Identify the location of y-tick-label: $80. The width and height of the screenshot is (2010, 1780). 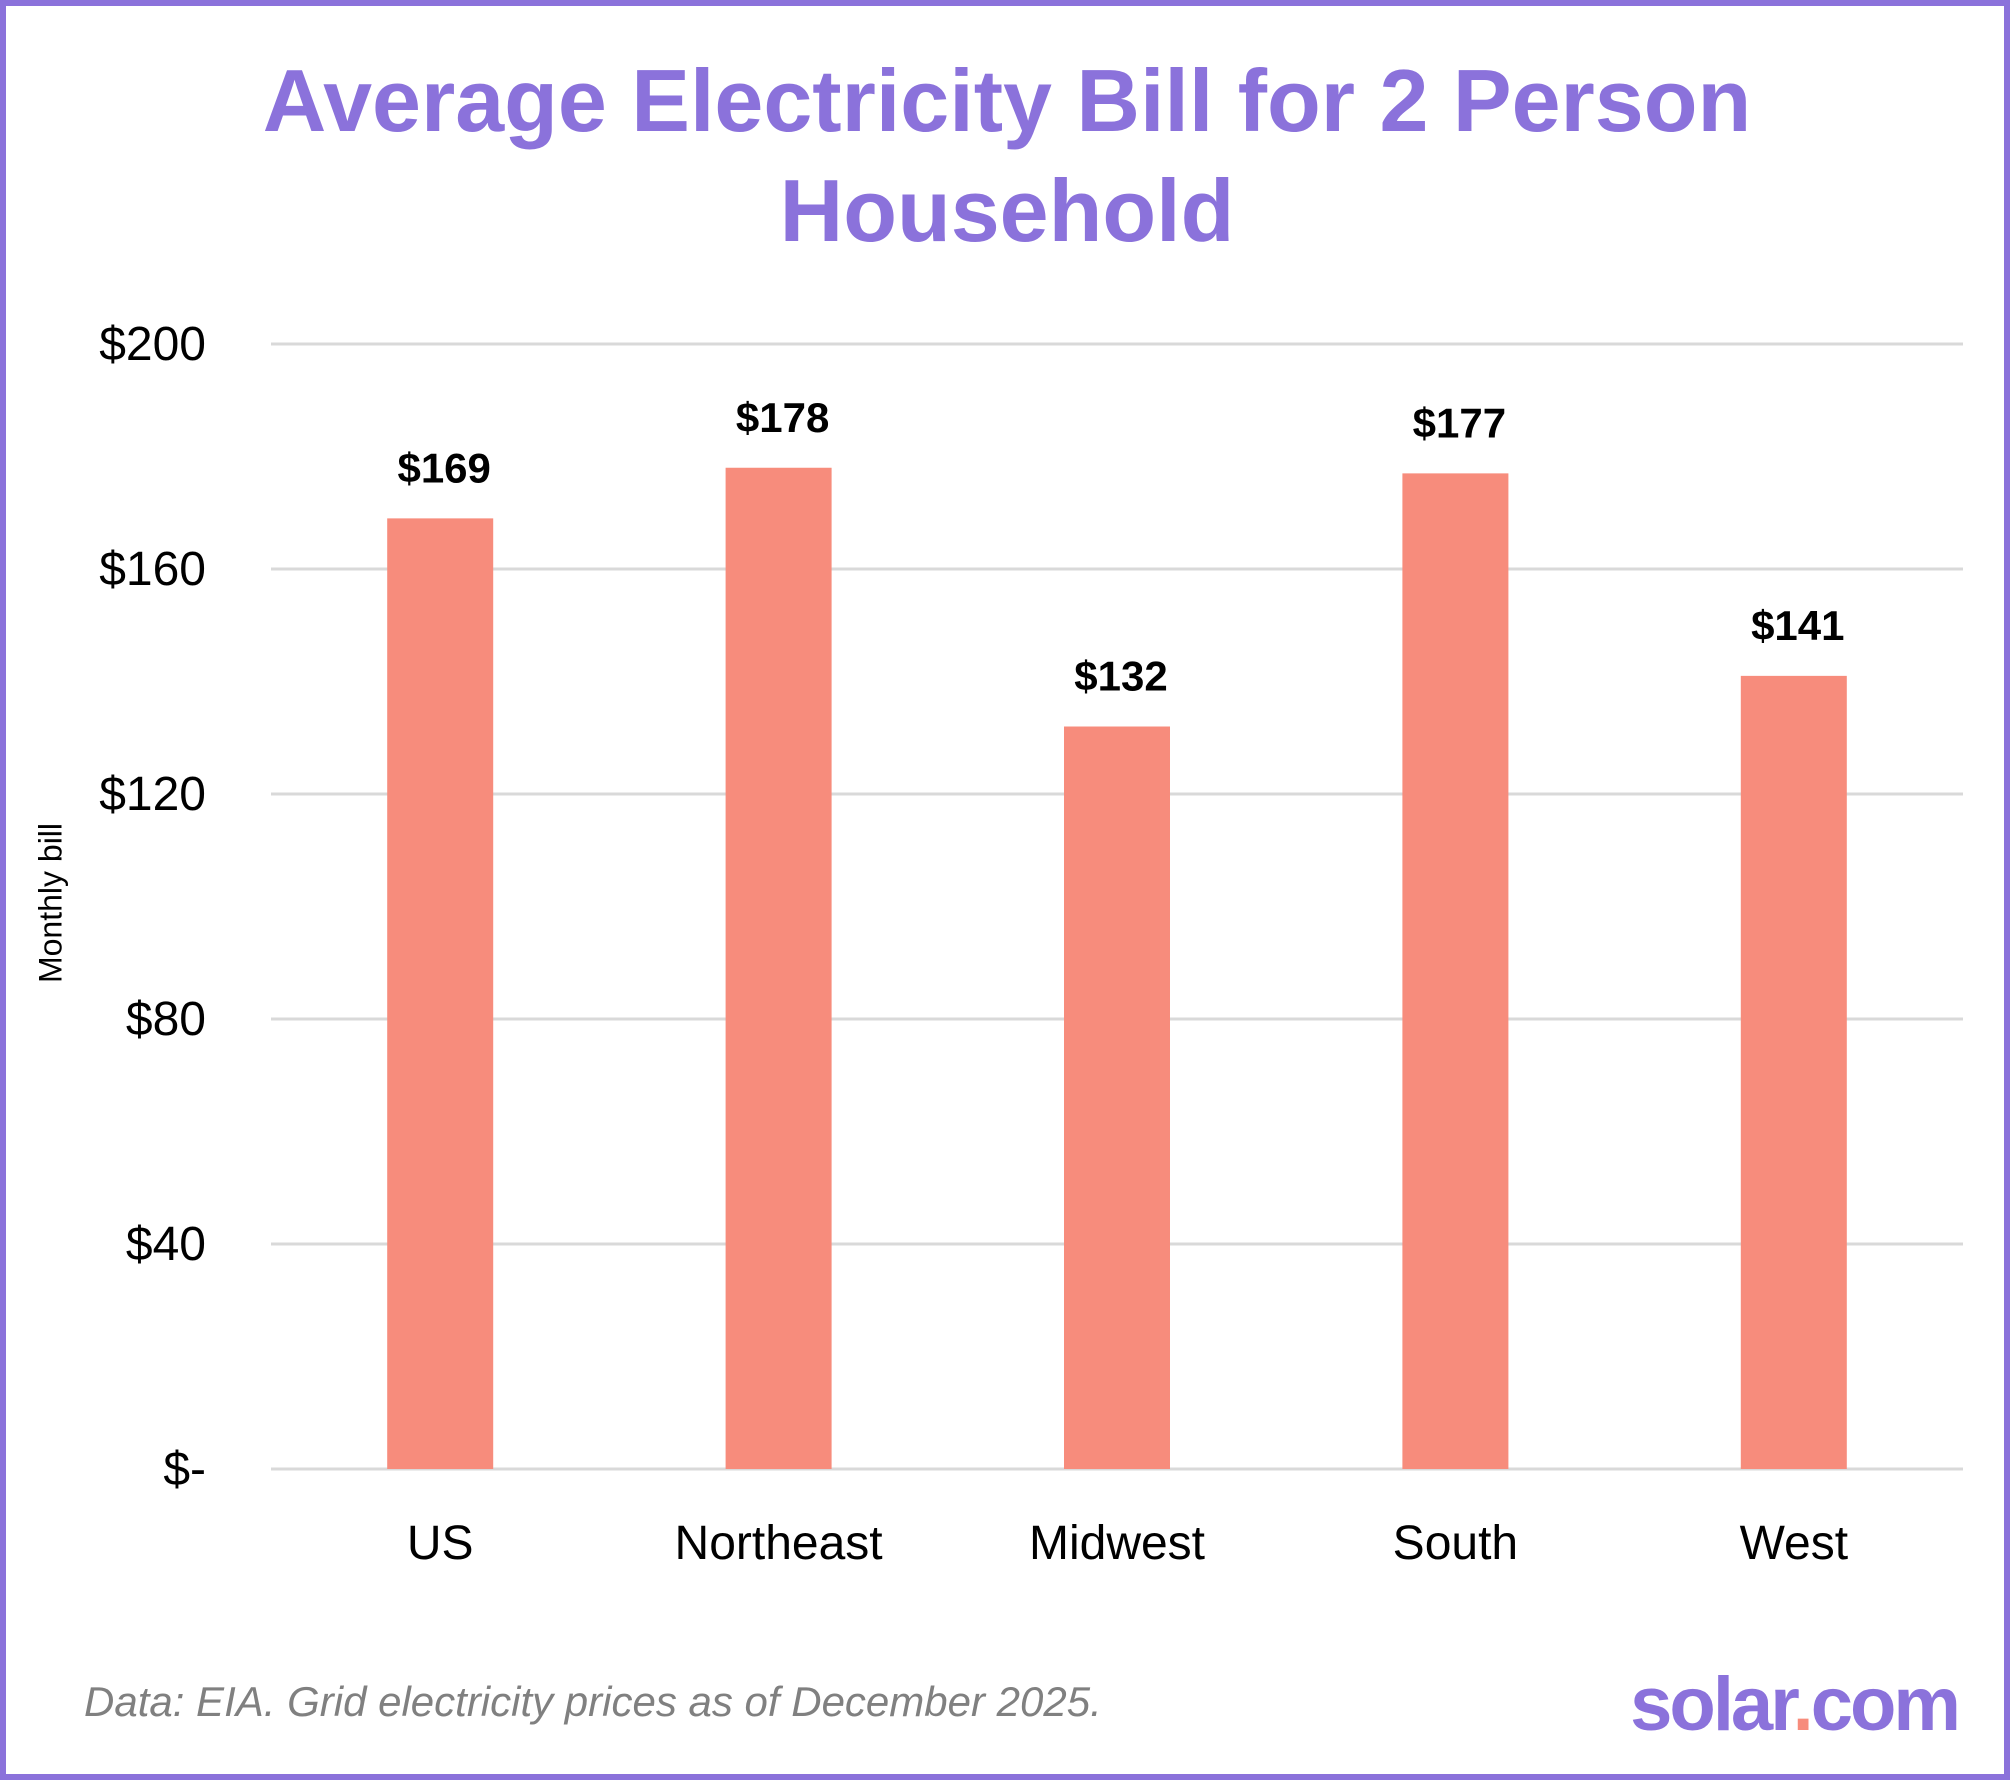
(166, 1019).